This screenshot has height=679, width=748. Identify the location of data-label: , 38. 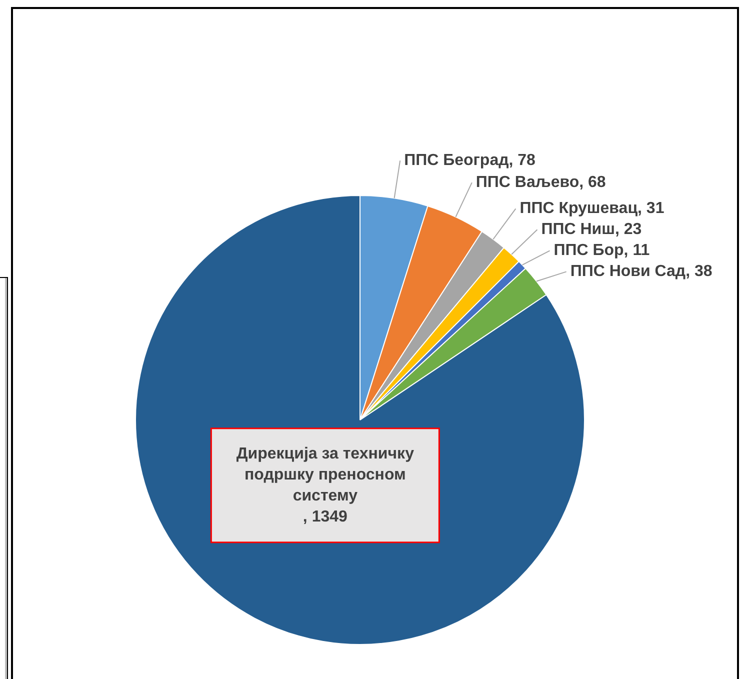
(699, 271).